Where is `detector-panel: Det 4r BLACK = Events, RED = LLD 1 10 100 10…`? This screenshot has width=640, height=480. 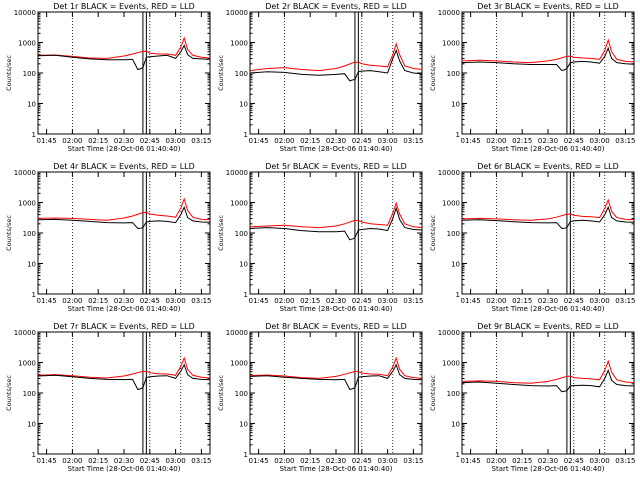
detector-panel: Det 4r BLACK = Events, RED = LLD 1 10 100 10… is located at coordinates (108, 237).